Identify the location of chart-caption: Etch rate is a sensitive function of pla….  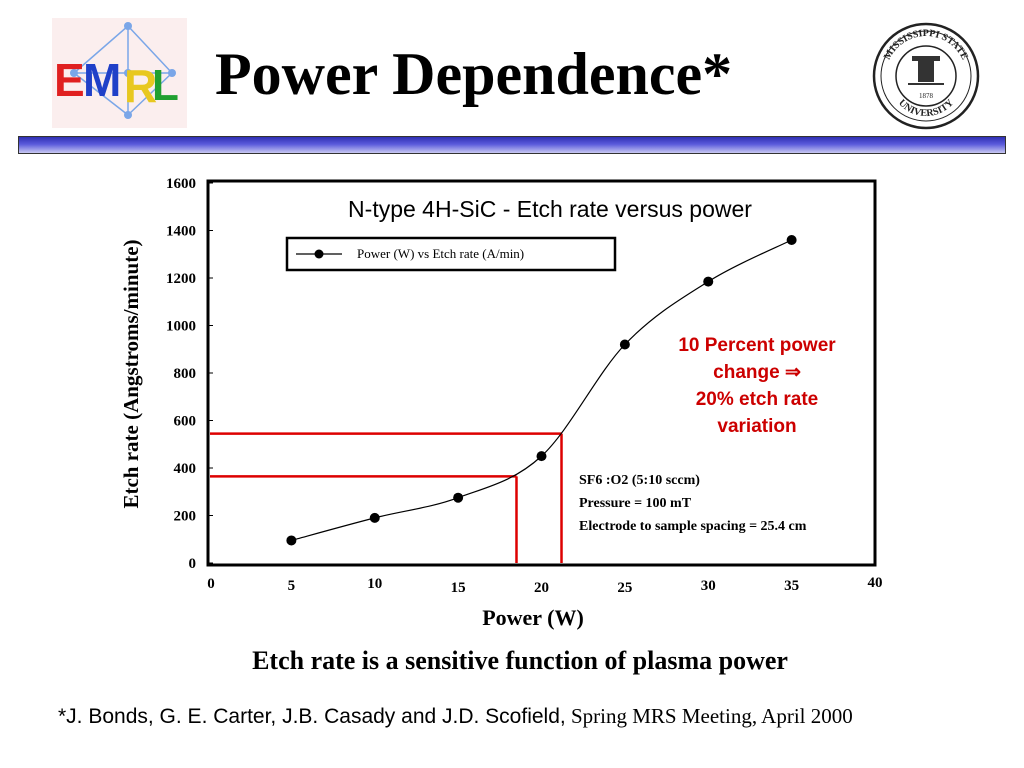
(520, 660).